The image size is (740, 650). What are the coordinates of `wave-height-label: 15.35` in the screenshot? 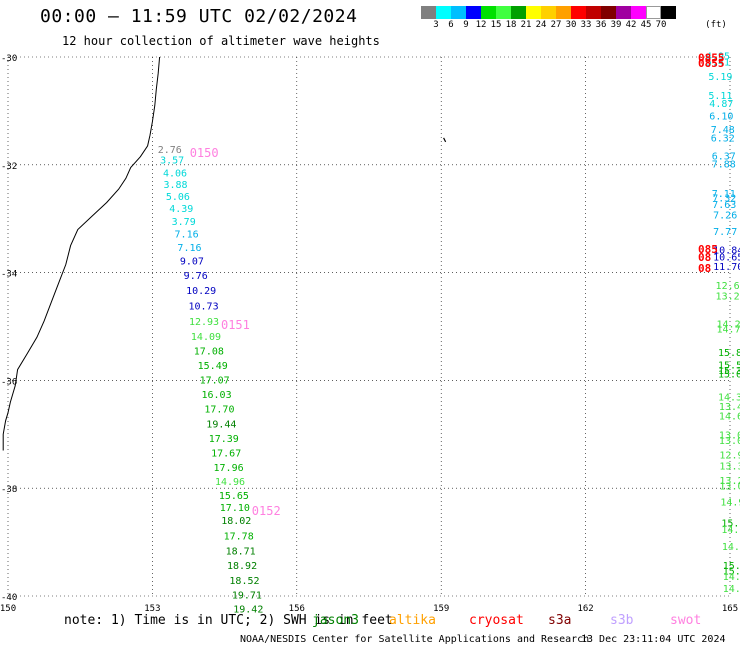 It's located at (729, 371).